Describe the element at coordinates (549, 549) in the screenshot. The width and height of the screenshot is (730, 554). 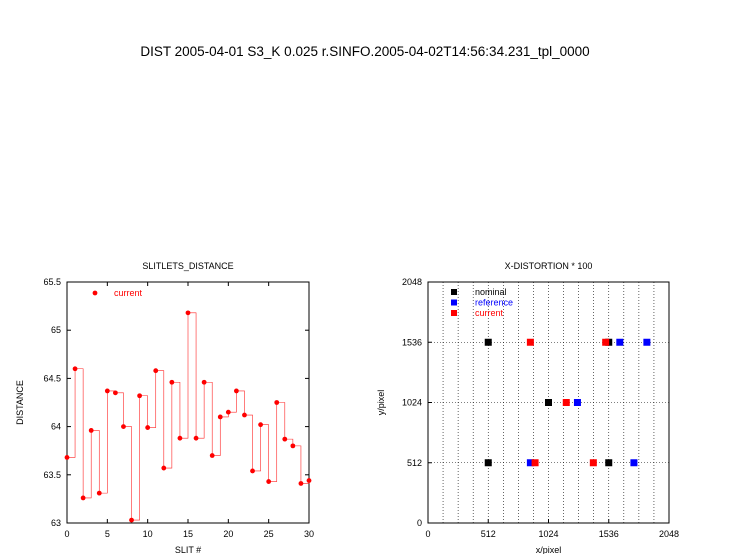
I see `x-axis-label-right: x/pixel` at that location.